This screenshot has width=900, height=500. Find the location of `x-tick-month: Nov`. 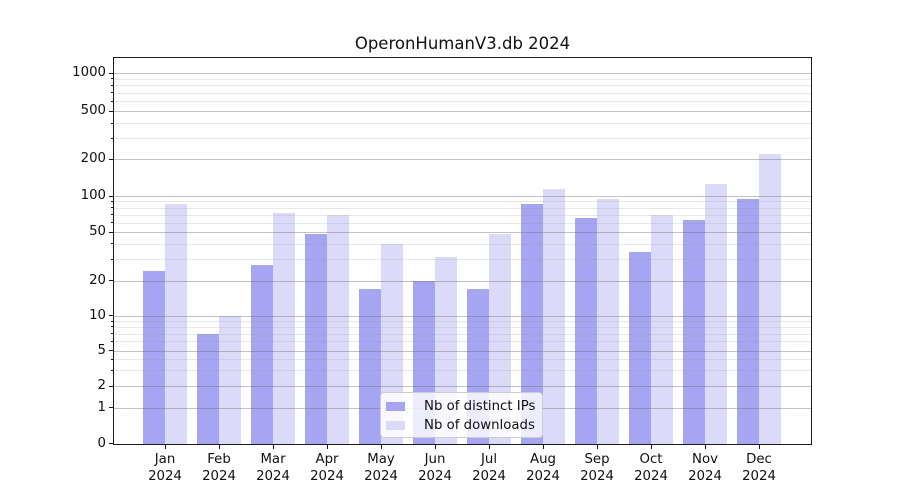

x-tick-month: Nov is located at coordinates (705, 459).